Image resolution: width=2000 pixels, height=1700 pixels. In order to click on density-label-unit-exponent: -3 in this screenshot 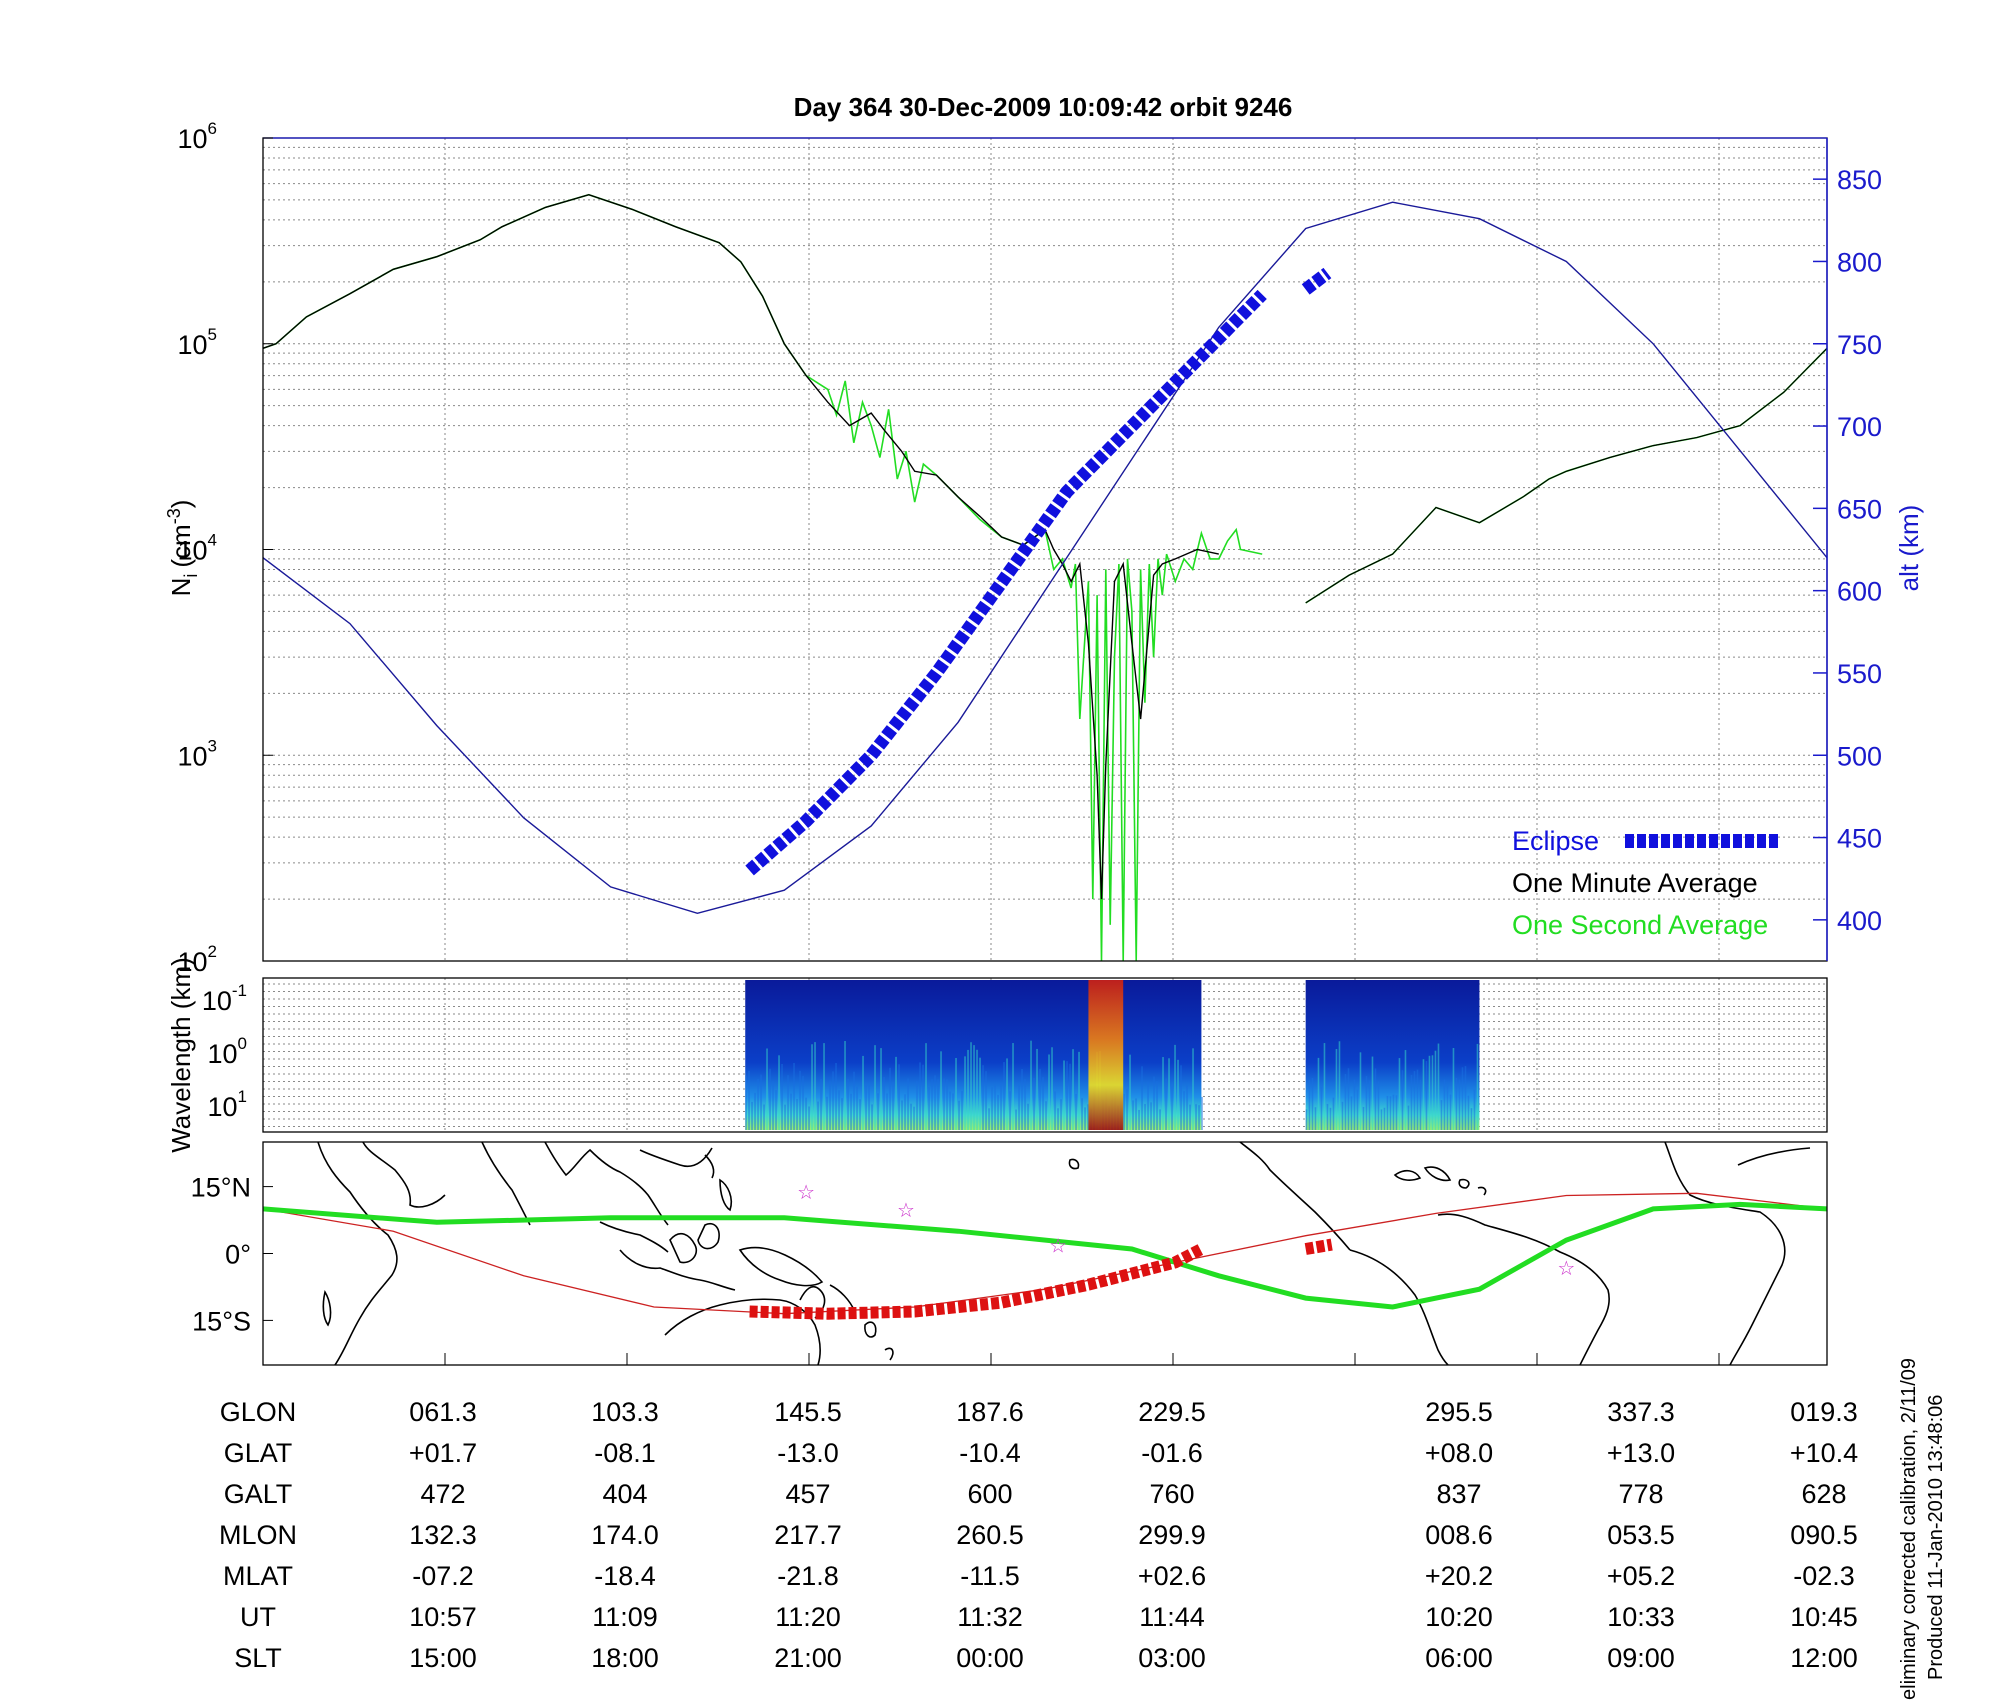, I will do `click(174, 516)`.